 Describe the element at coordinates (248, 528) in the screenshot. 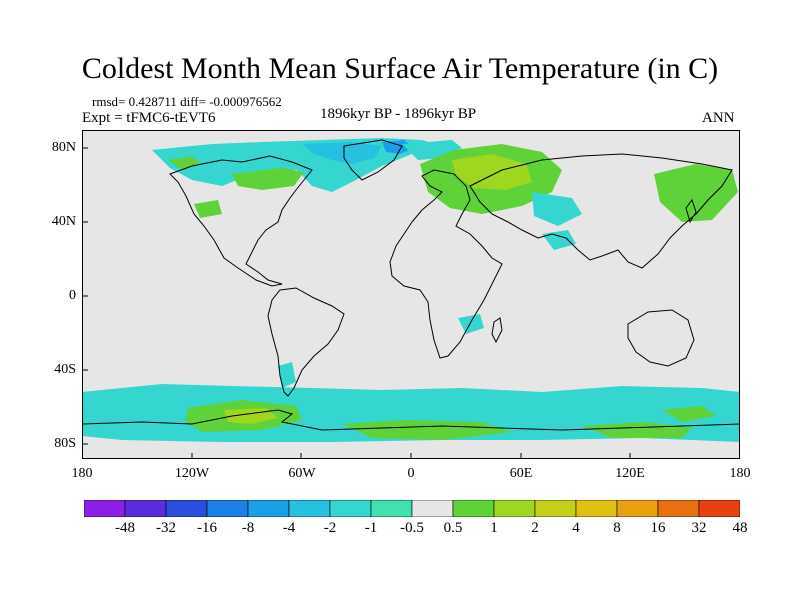

I see `colorbar-label: -8` at that location.